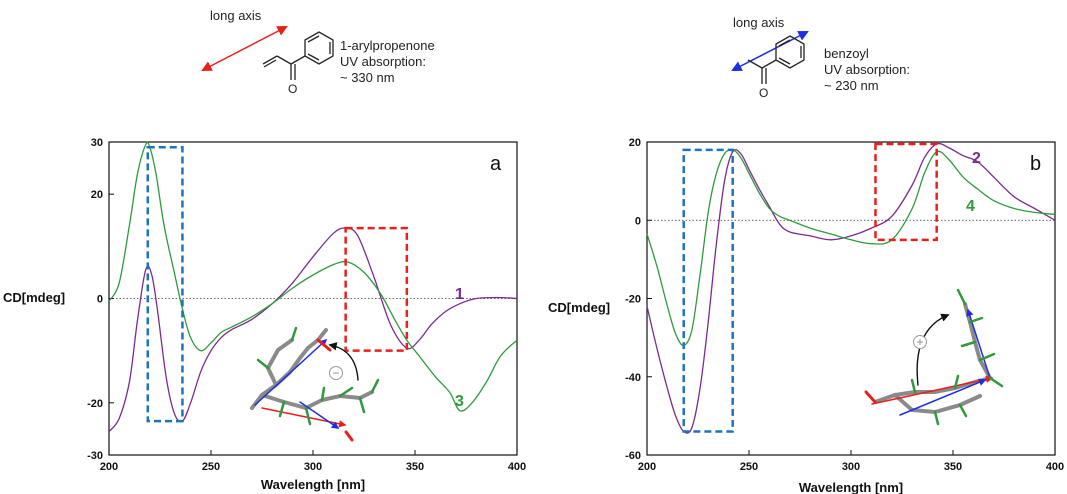  I want to click on conformer-model-b: +, so click(934, 357).